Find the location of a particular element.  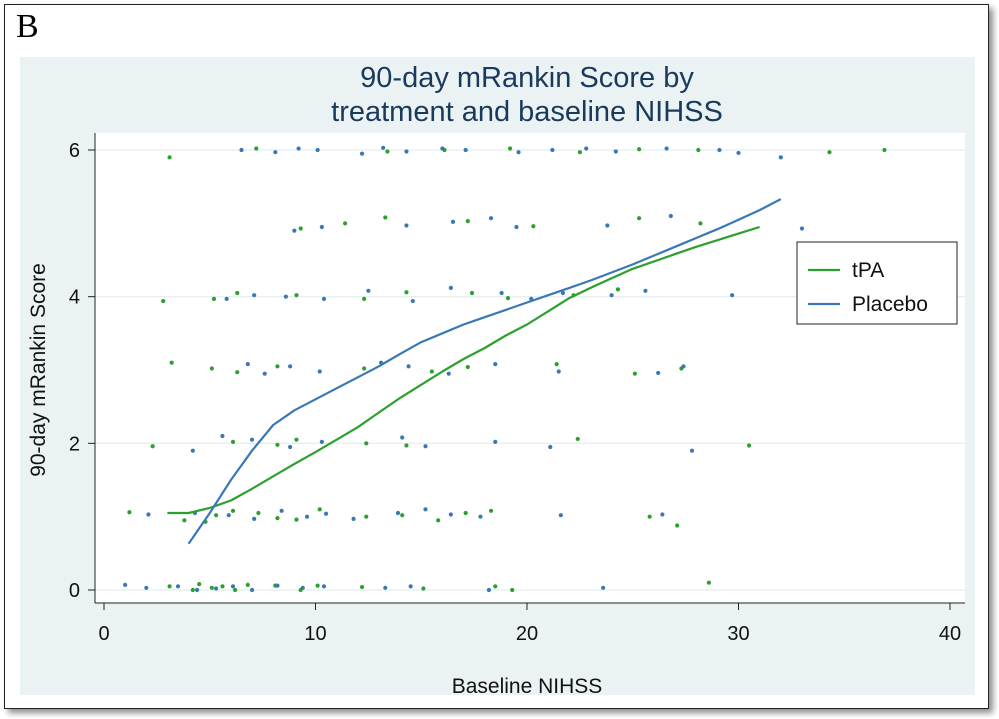

legend-label-placebo: Placebo is located at coordinates (890, 304).